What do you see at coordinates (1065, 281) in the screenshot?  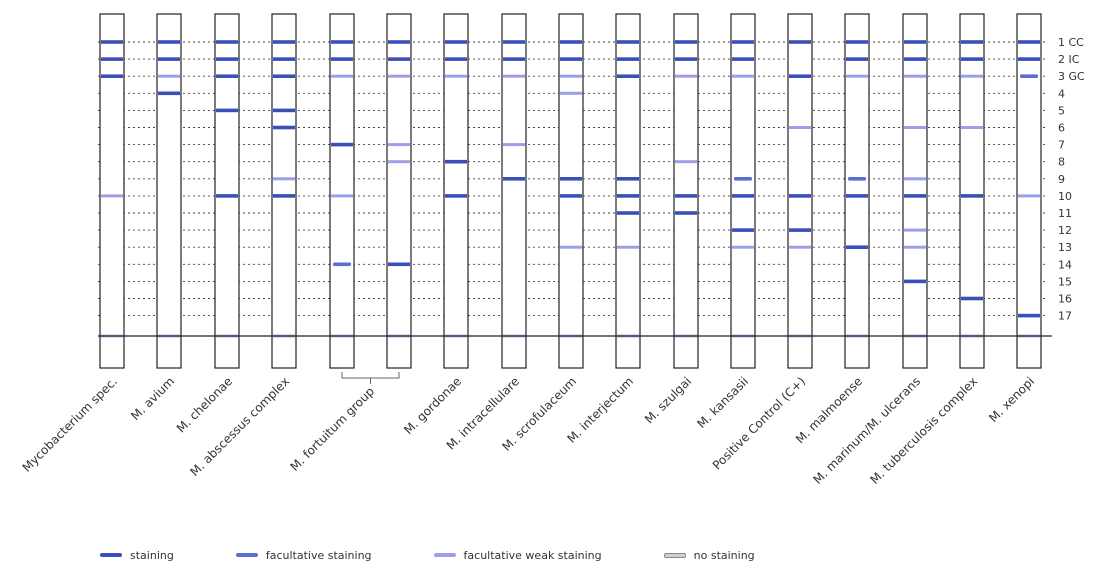 I see `row-label: 15` at bounding box center [1065, 281].